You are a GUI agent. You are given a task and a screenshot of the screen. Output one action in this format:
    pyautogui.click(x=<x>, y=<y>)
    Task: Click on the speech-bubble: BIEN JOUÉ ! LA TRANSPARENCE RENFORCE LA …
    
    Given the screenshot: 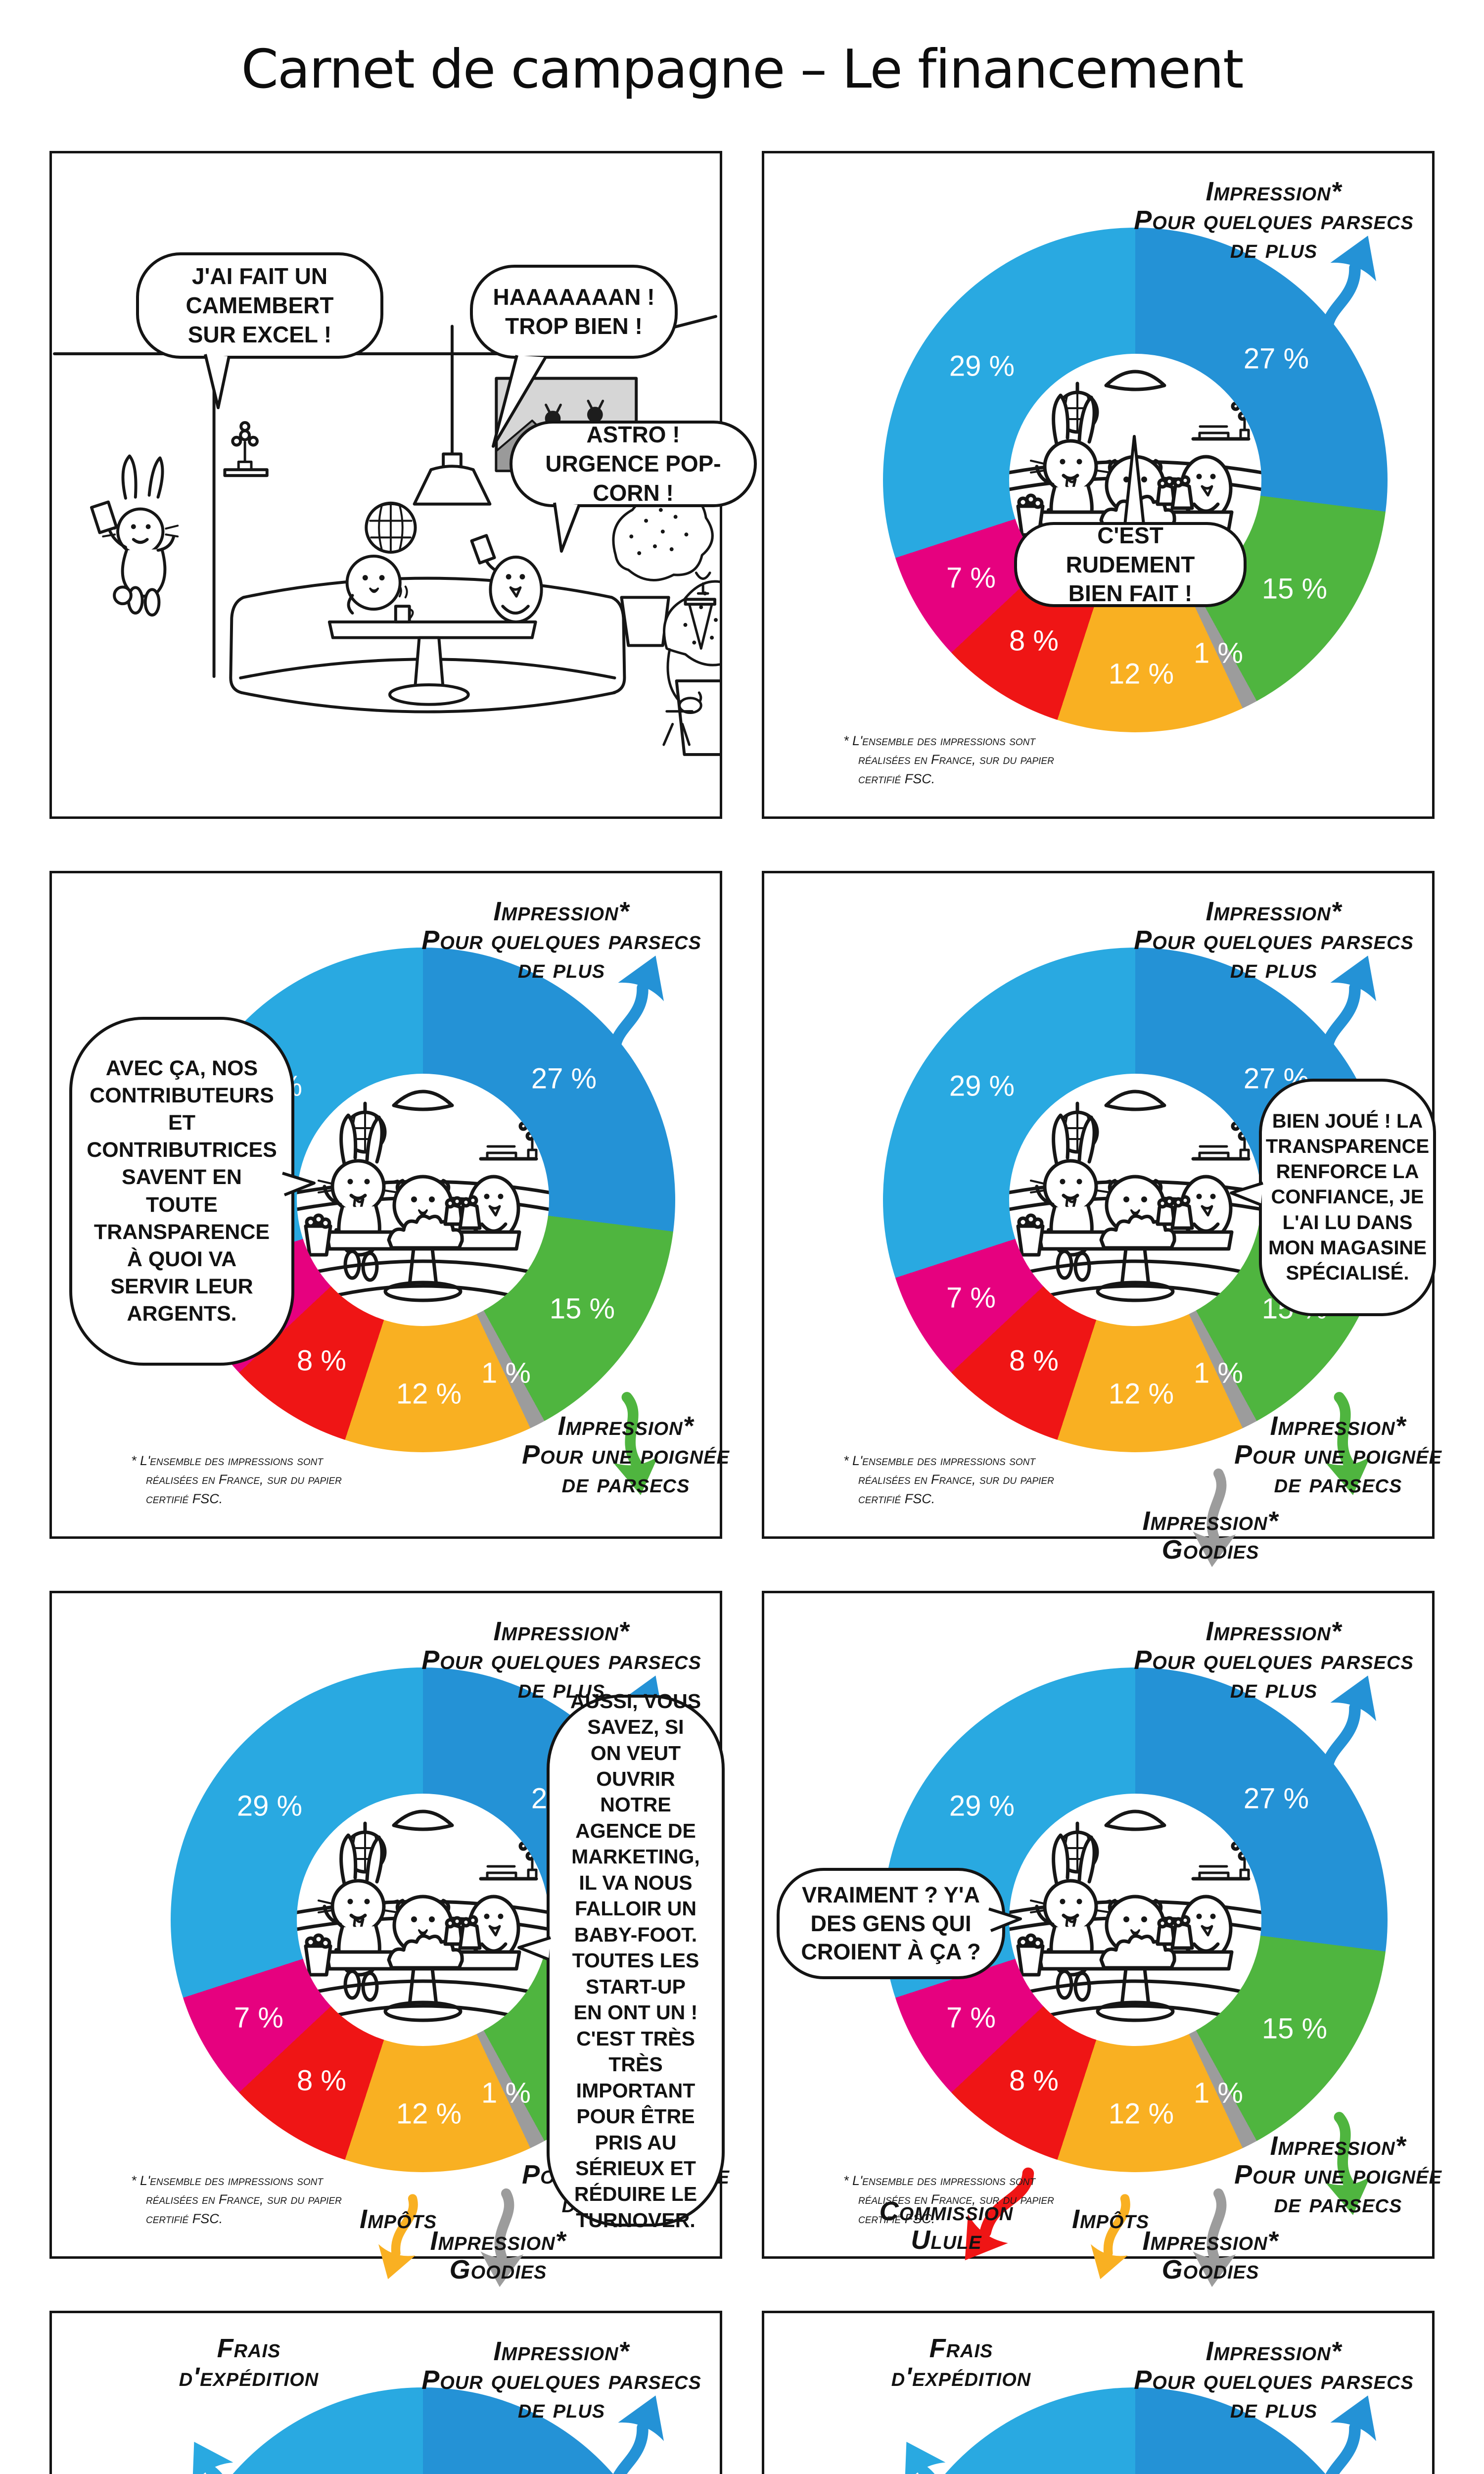 What is the action you would take?
    pyautogui.click(x=1347, y=1197)
    